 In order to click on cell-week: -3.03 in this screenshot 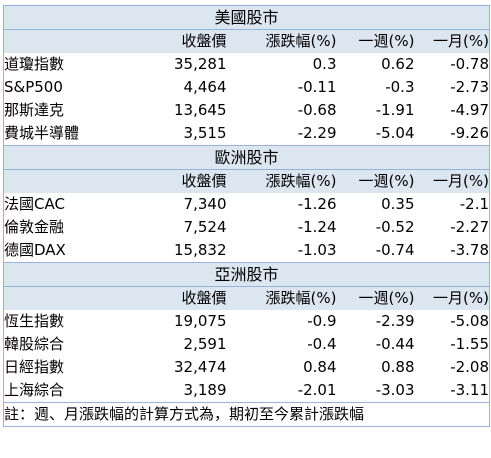, I will do `click(375, 391)`.